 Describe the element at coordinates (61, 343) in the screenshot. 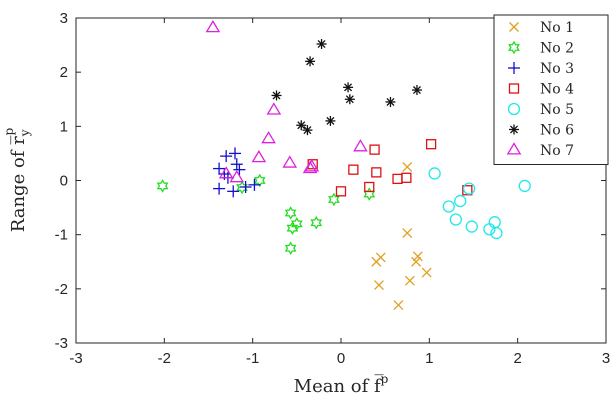

I see `y-tick-label: -3` at that location.